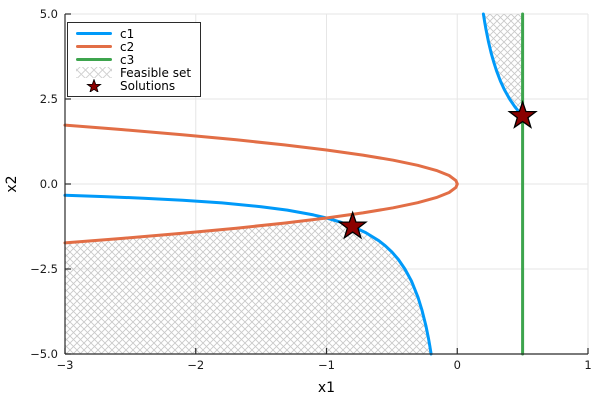  Describe the element at coordinates (127, 33) in the screenshot. I see `legend-label-c1: c1` at that location.